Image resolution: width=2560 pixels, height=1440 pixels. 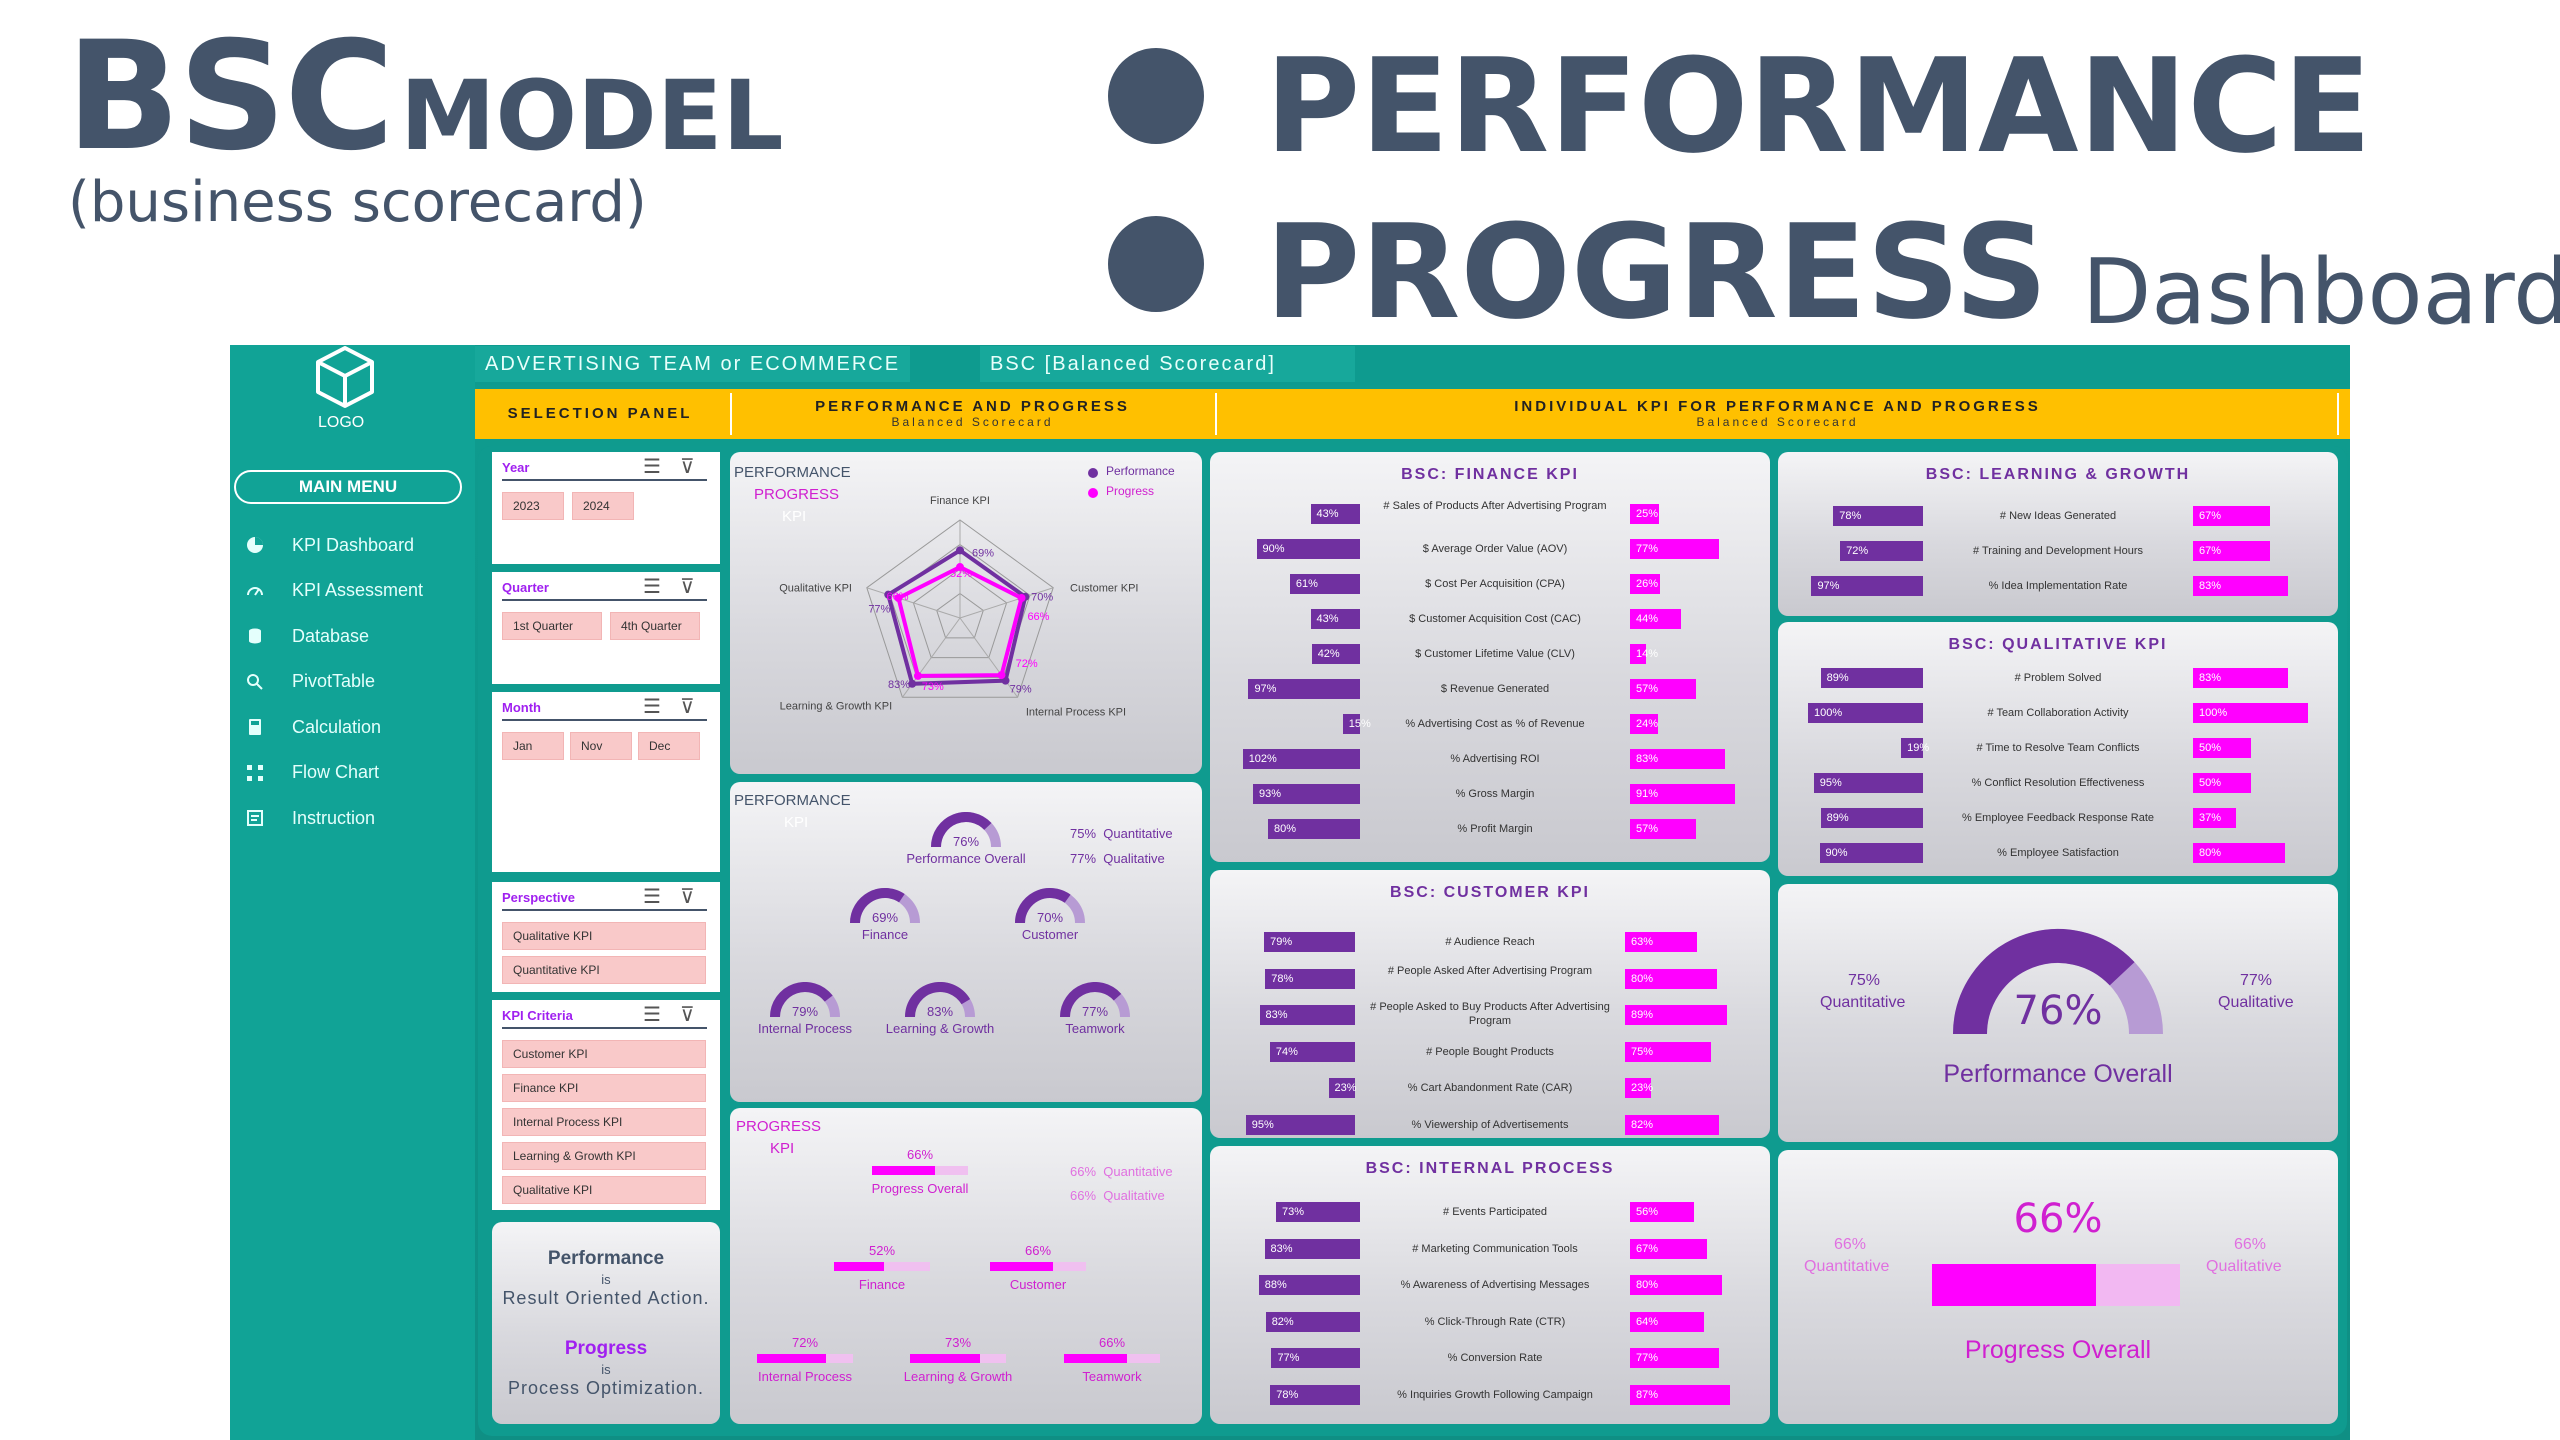 What do you see at coordinates (606, 782) in the screenshot?
I see `slicer-month` at bounding box center [606, 782].